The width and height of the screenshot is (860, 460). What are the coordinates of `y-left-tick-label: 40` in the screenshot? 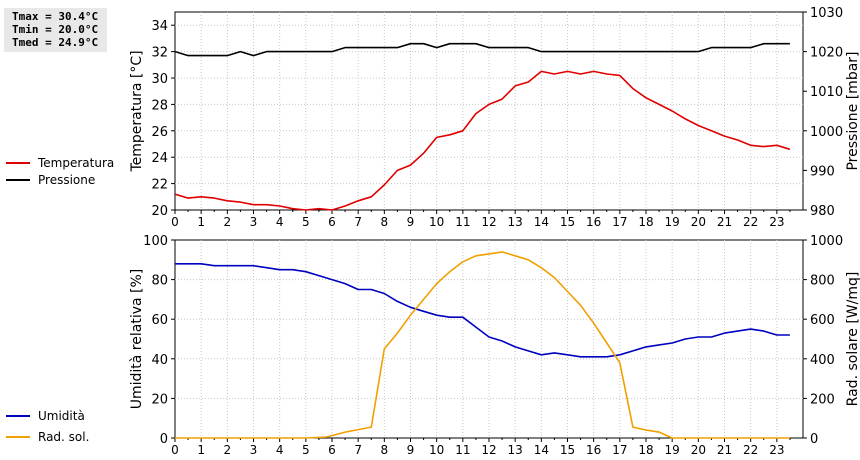 It's located at (159, 360).